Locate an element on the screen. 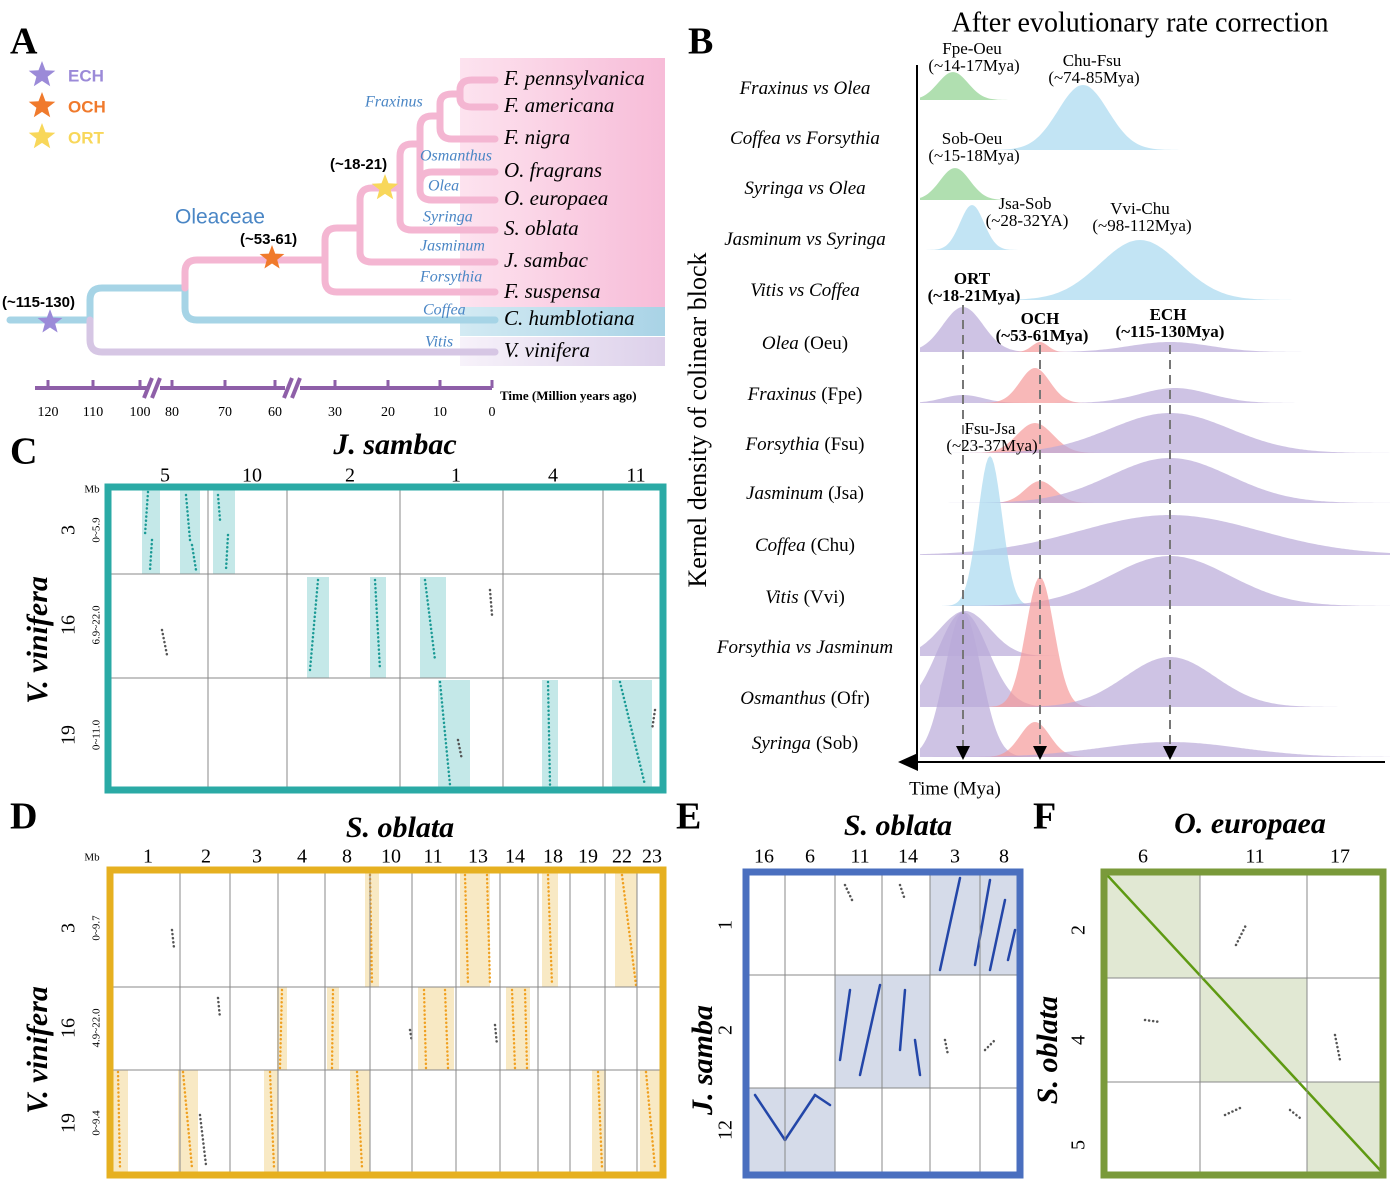  row-range: 4.9~22.0 is located at coordinates (97, 1027).